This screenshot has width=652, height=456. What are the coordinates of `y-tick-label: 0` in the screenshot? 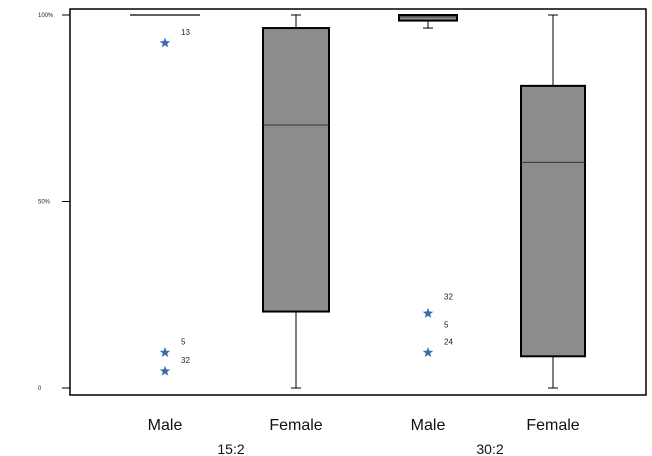 It's located at (40, 389).